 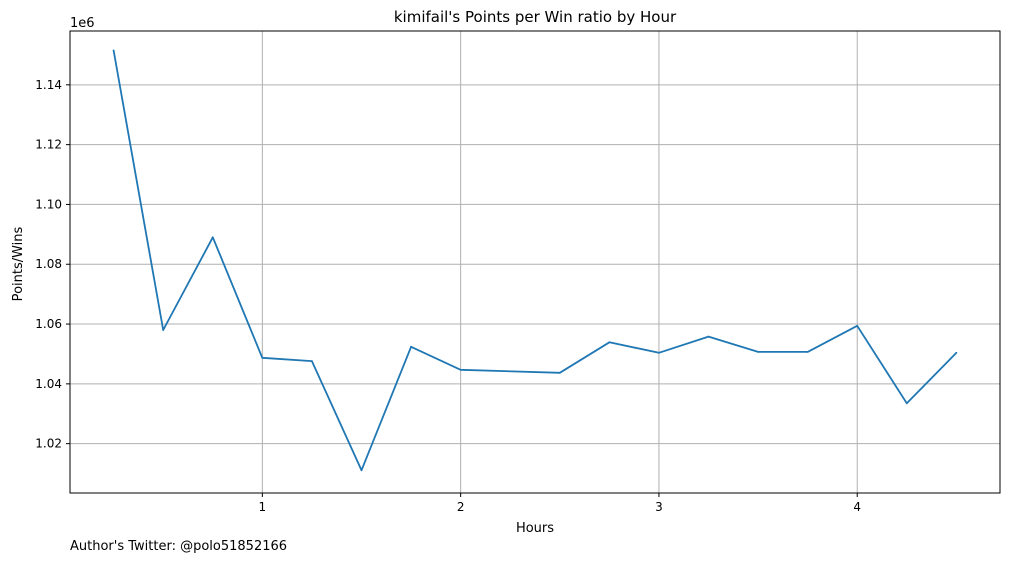 I want to click on y-tick-label: 1.14, so click(x=48, y=85).